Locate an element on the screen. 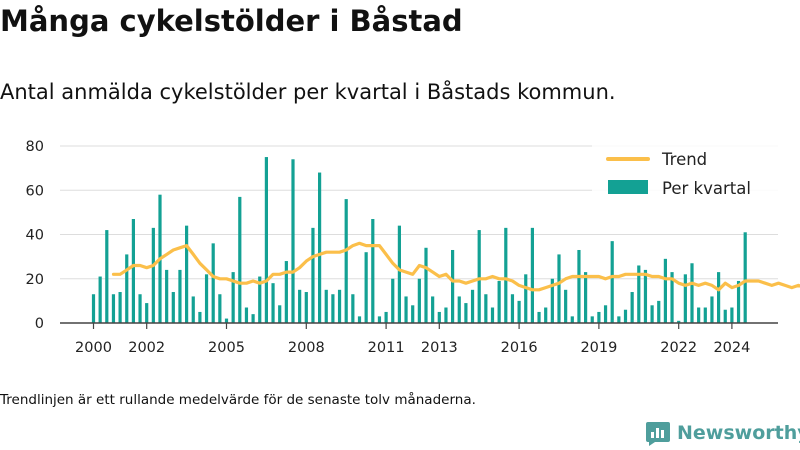 The image size is (800, 450). x-tick-label: 2016 is located at coordinates (519, 348).